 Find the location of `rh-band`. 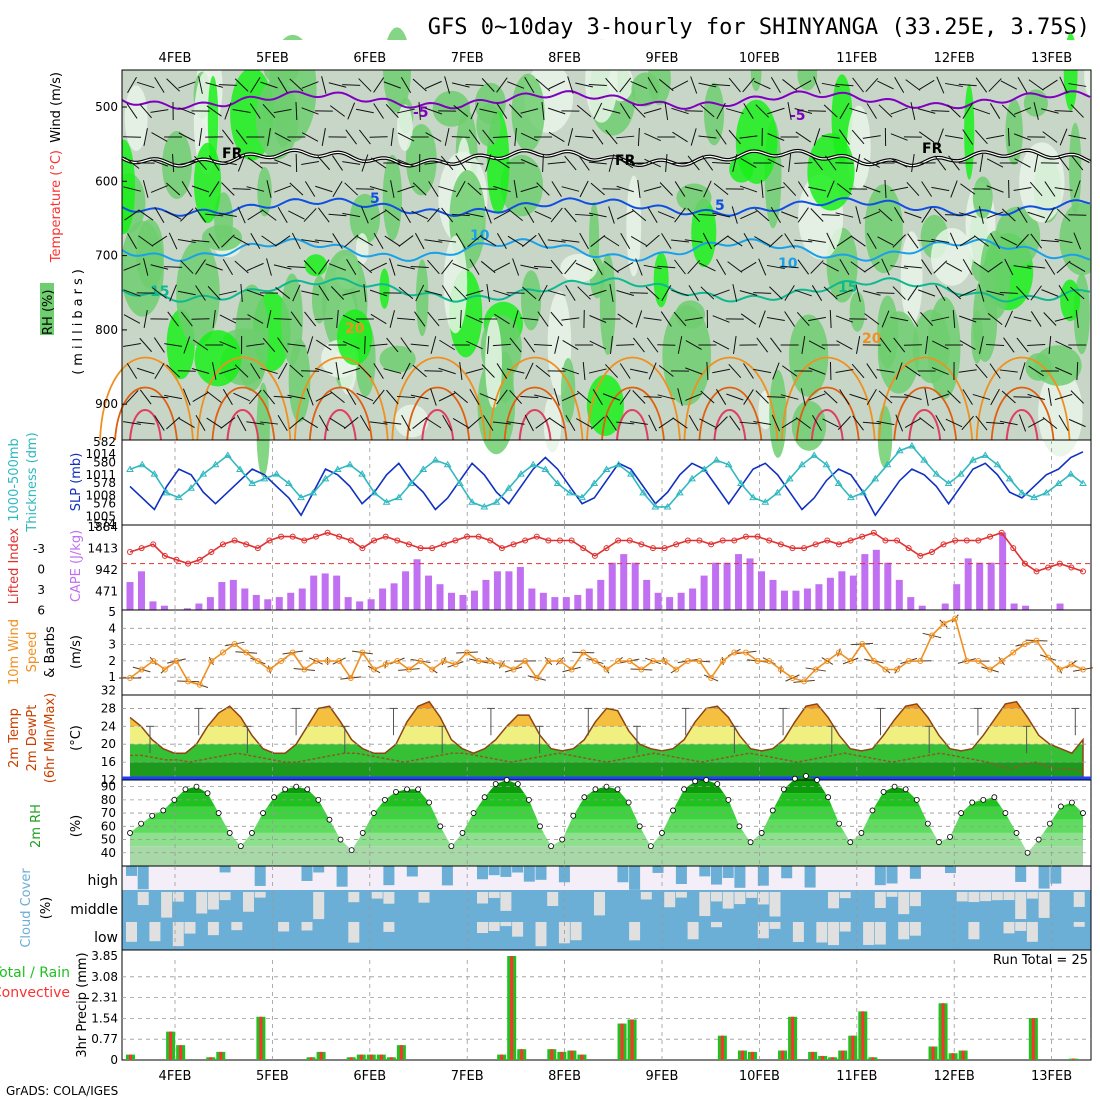

rh-band is located at coordinates (606, 839).